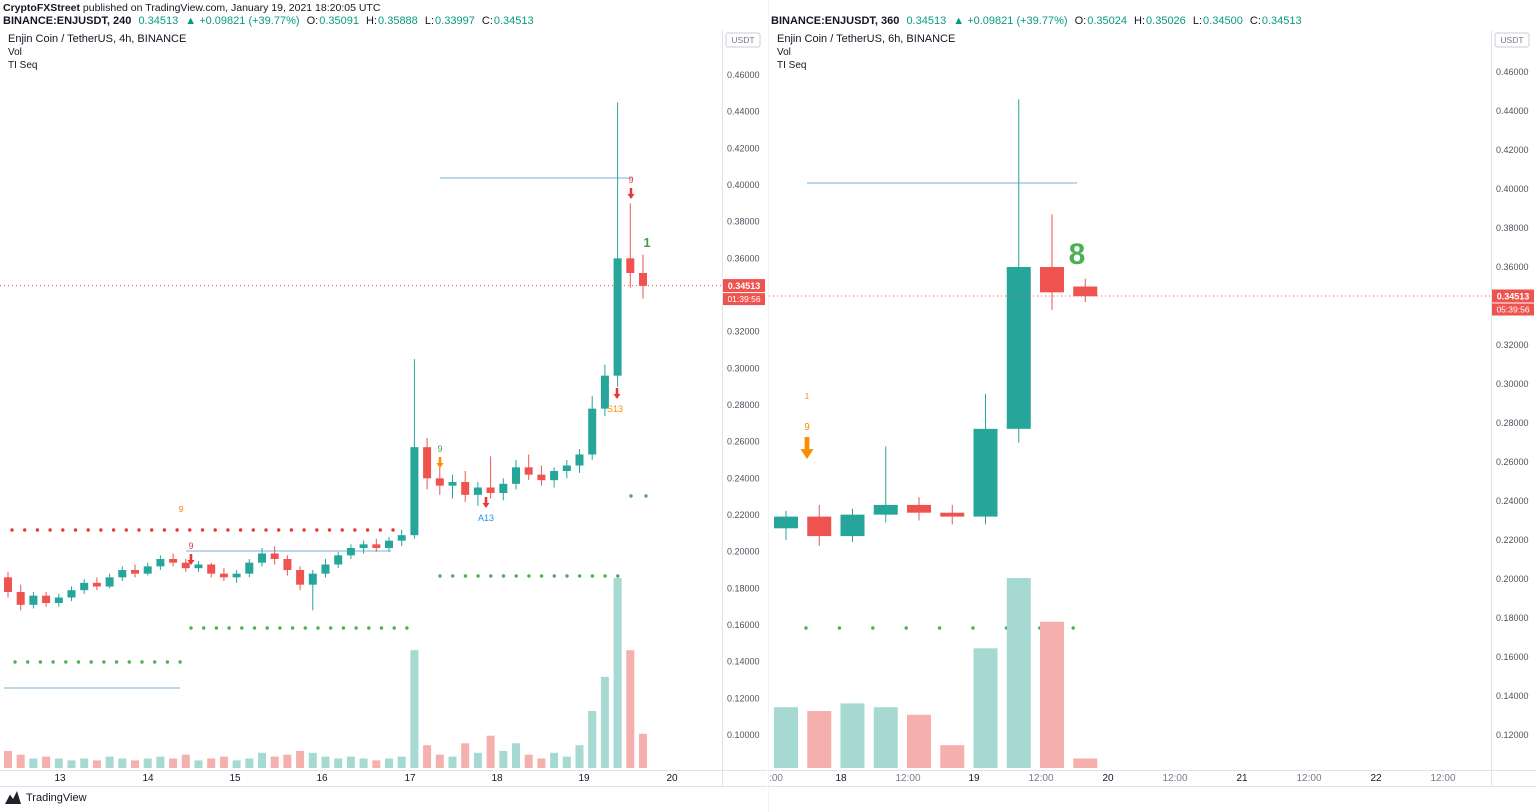  I want to click on low-value: 0.34500, so click(1223, 21).